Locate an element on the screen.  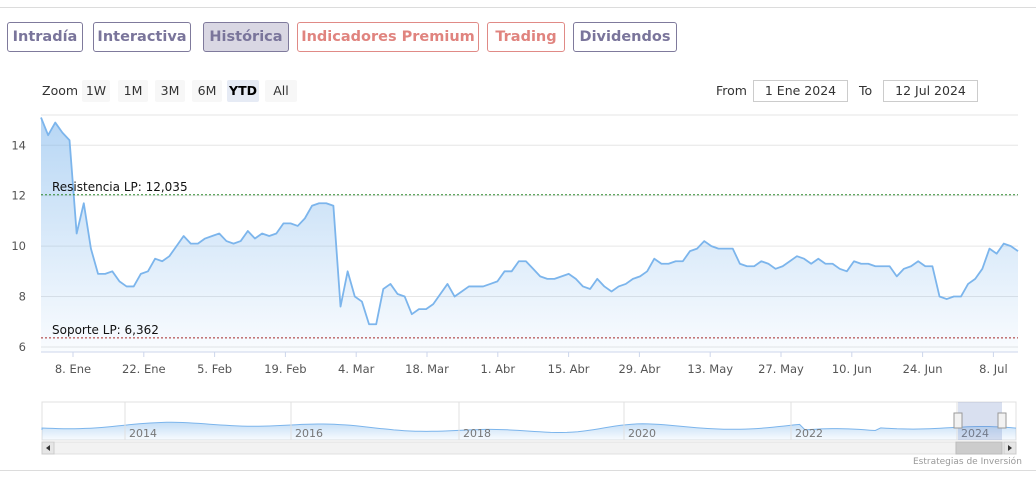
tab-historica: Histórica is located at coordinates (246, 37).